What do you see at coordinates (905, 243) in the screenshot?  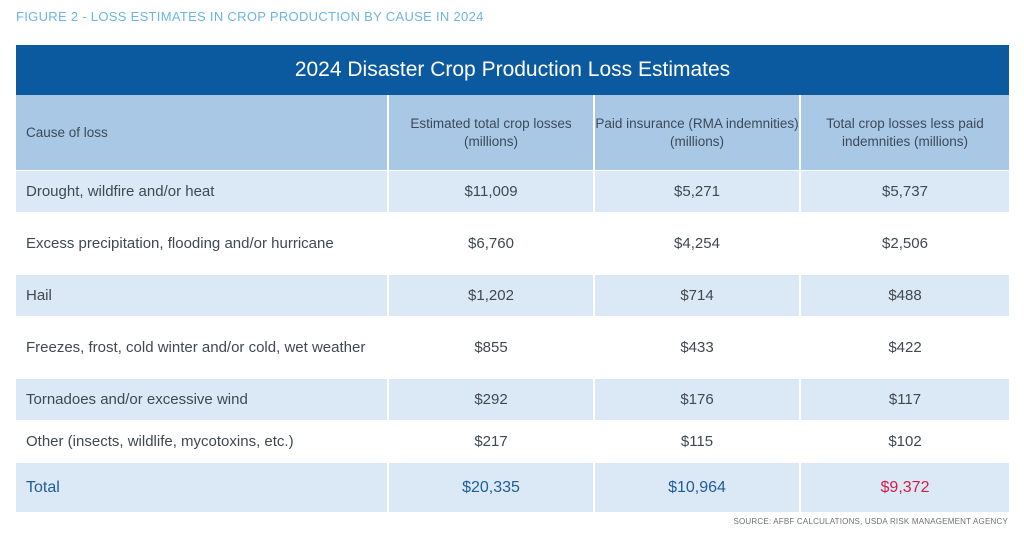 I see `net-cell: $2,506` at bounding box center [905, 243].